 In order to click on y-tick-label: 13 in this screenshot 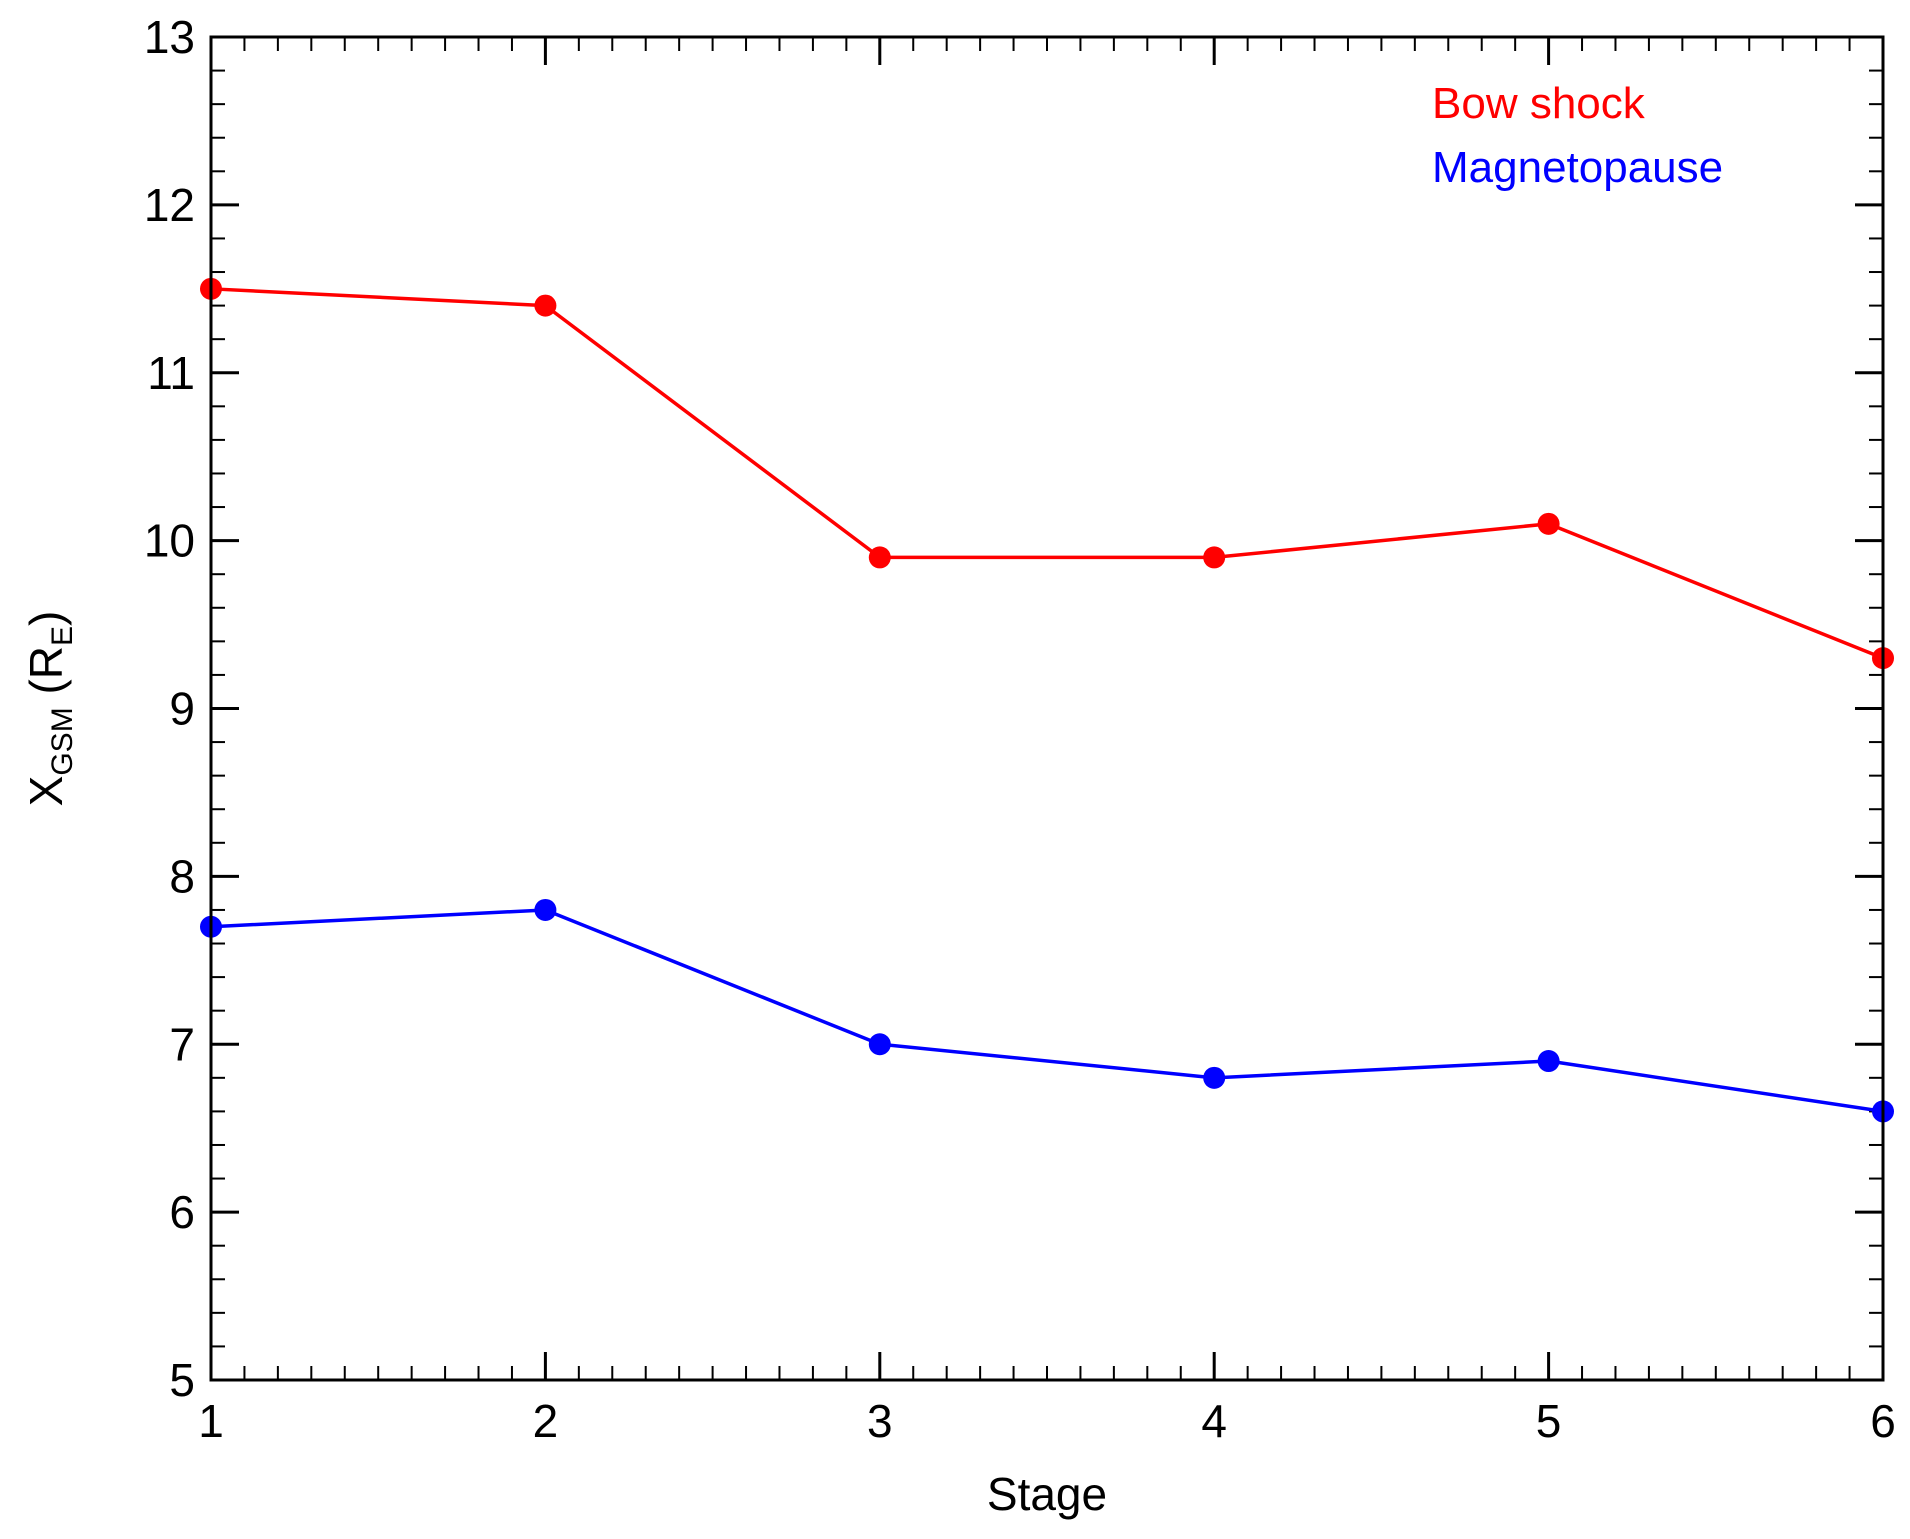, I will do `click(169, 37)`.